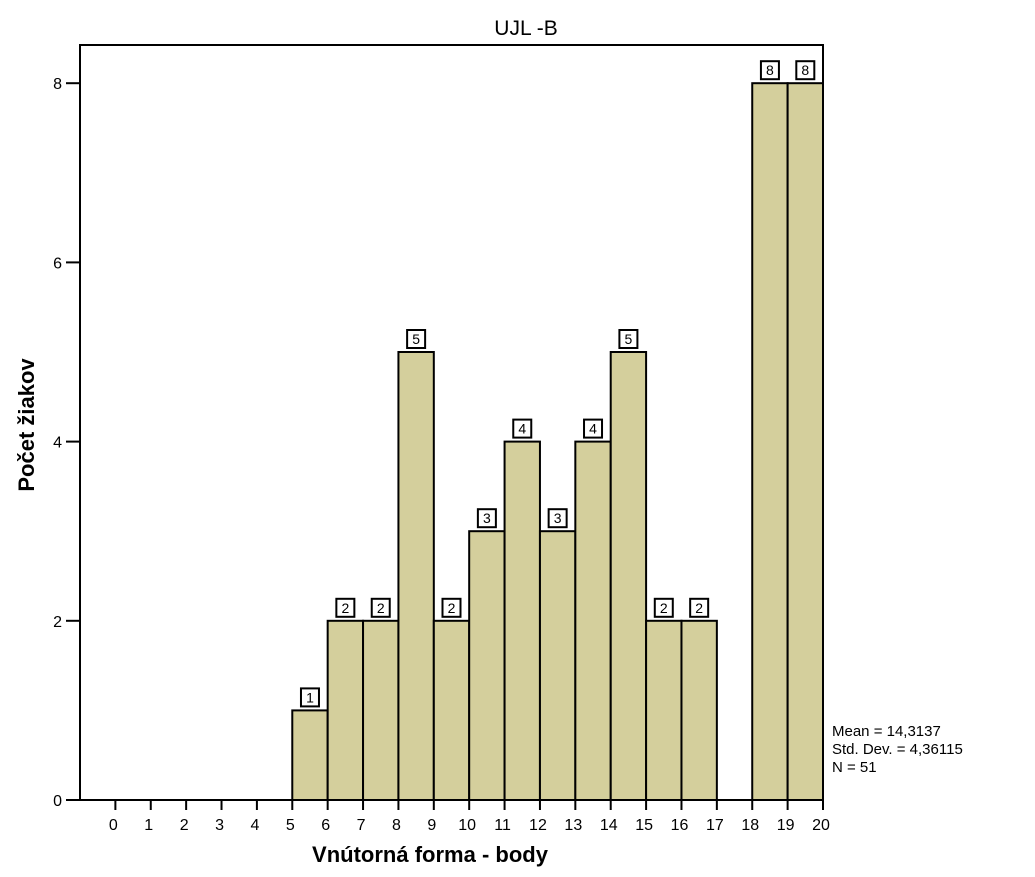 This screenshot has width=1035, height=877. Describe the element at coordinates (219, 825) in the screenshot. I see `x-tick-label: 3` at that location.